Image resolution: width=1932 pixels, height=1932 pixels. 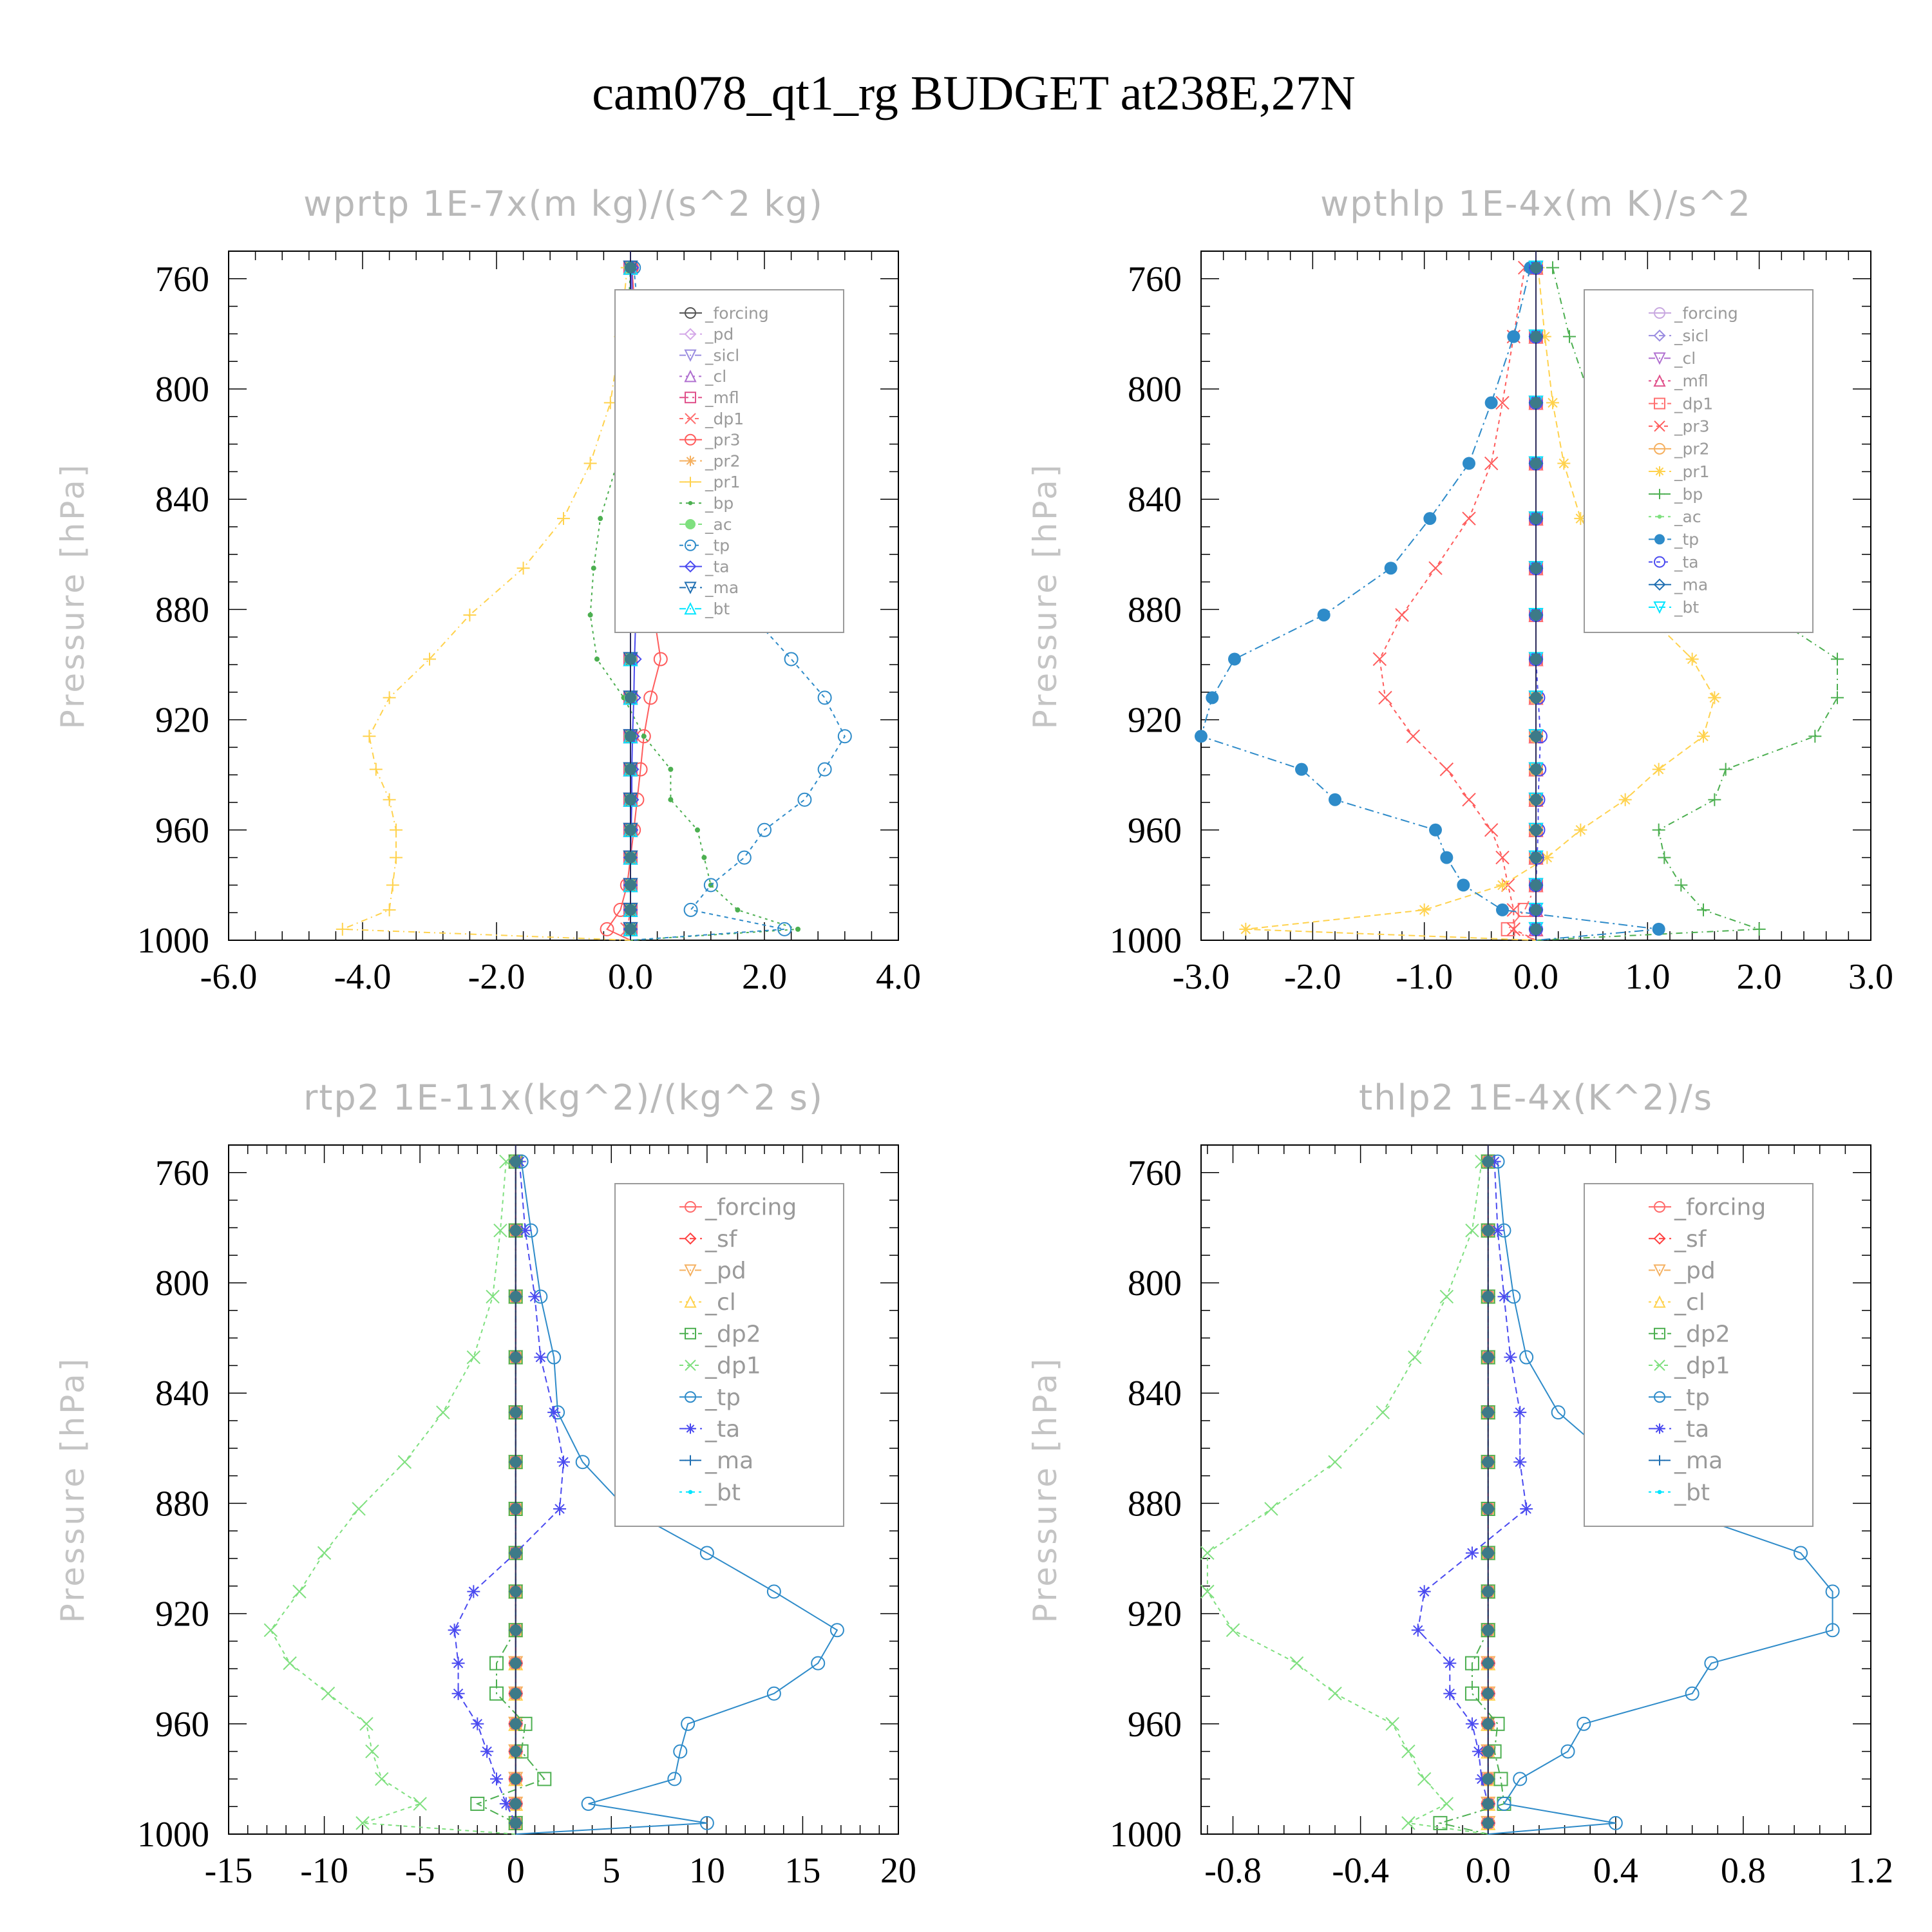 What do you see at coordinates (1692, 449) in the screenshot?
I see `legend-label: _pr2` at bounding box center [1692, 449].